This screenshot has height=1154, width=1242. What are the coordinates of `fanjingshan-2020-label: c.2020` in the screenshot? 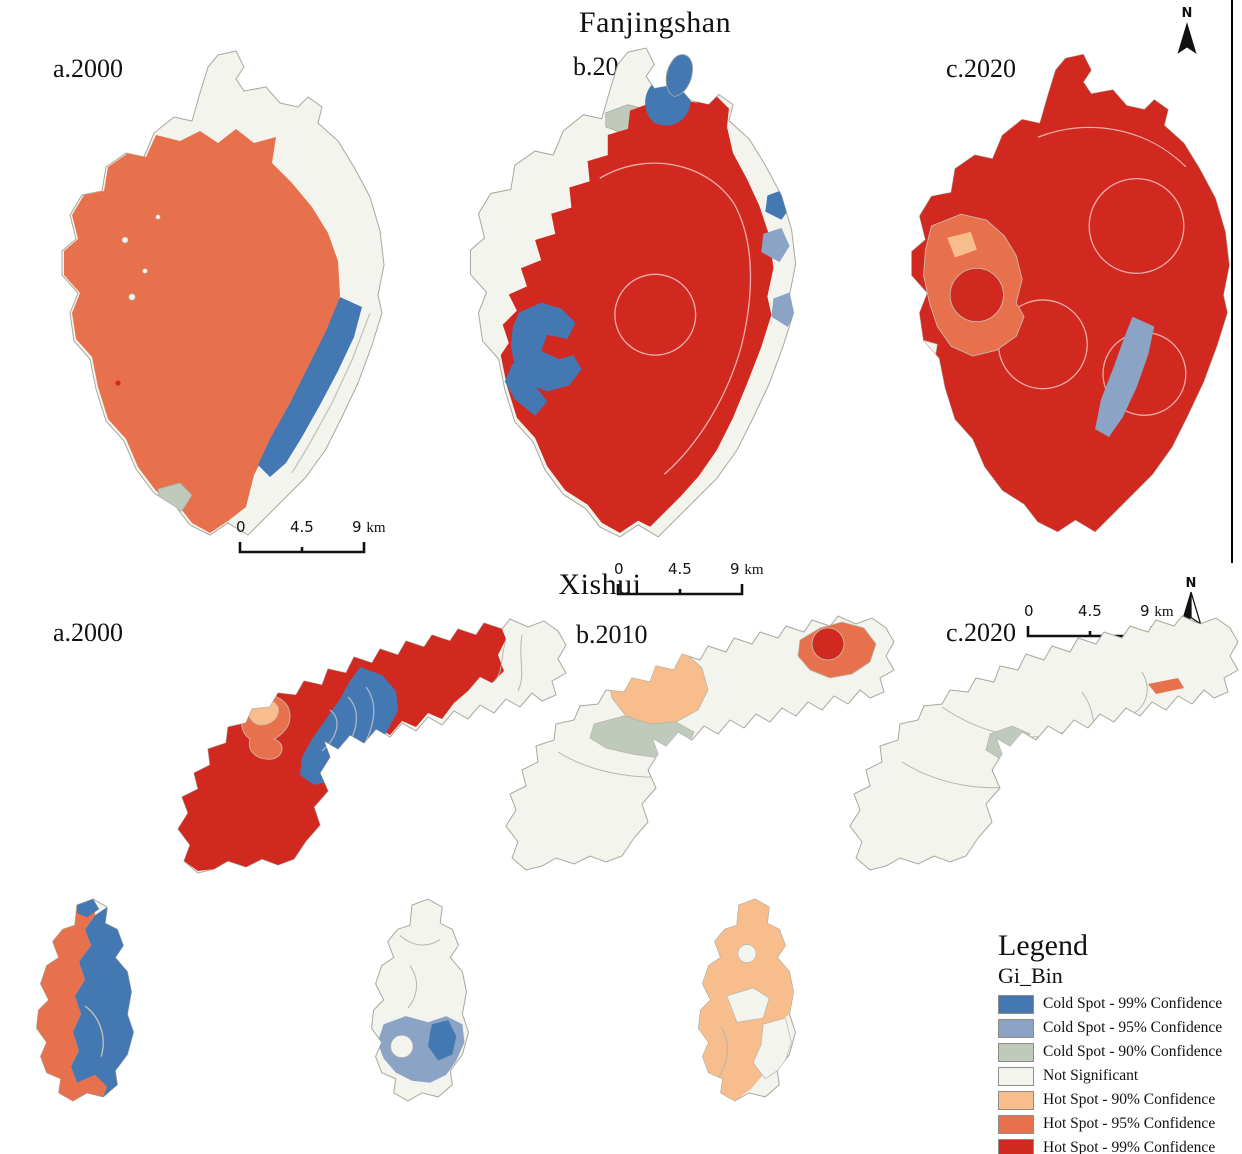 It's located at (981, 68).